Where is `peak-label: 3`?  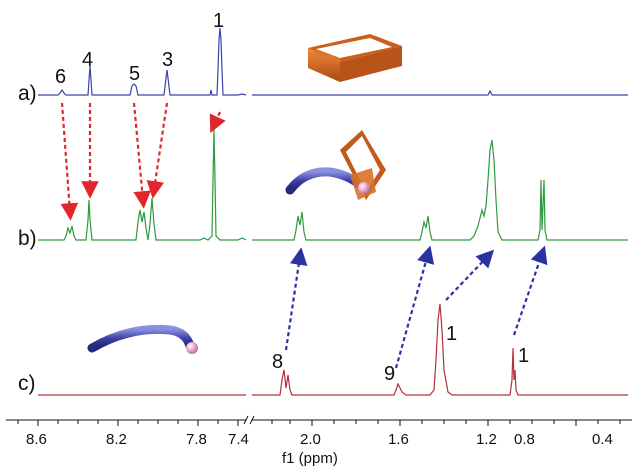
peak-label: 3 is located at coordinates (167, 60).